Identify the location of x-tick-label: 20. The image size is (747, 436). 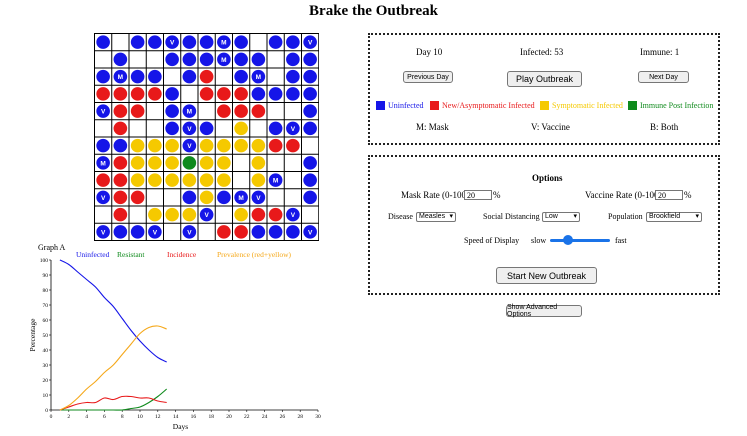
(229, 417).